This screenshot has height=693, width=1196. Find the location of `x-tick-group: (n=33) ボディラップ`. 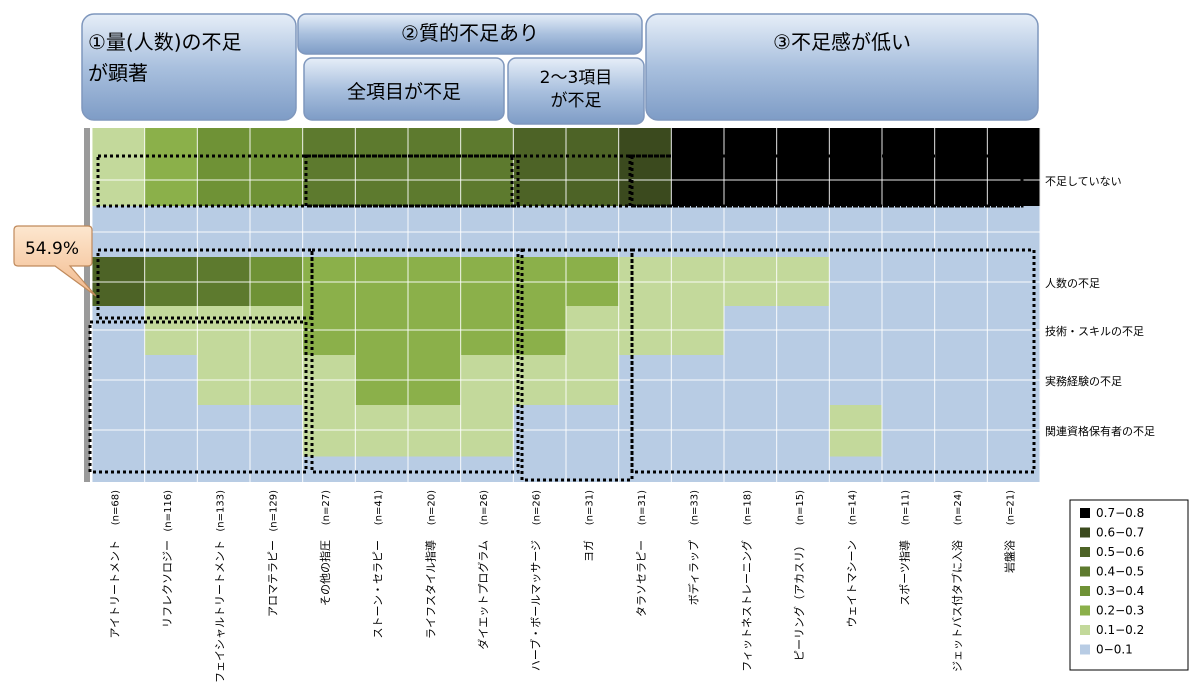

x-tick-group: (n=33) ボディラップ is located at coordinates (694, 547).